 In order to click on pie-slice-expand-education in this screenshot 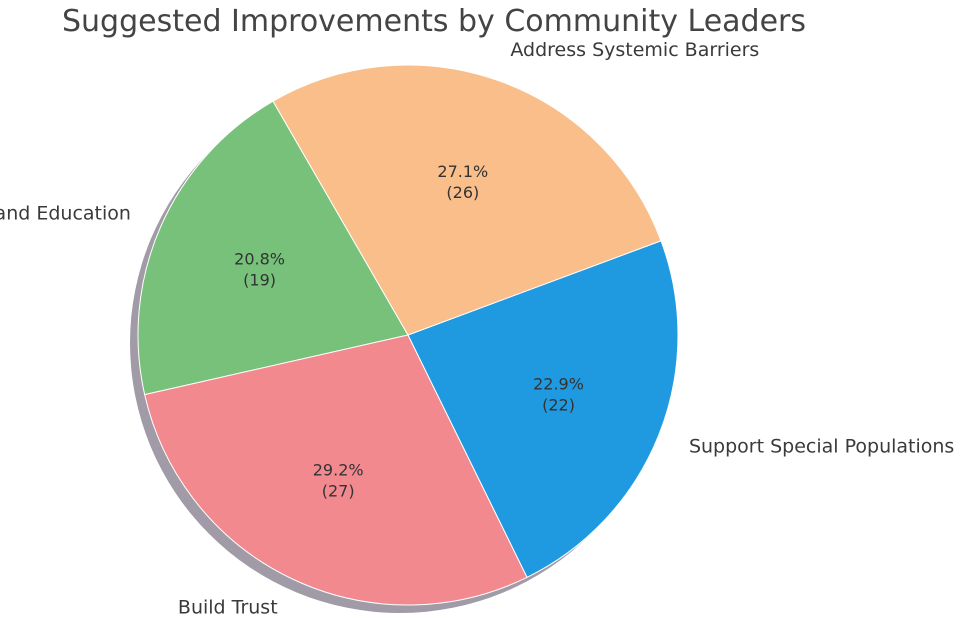, I will do `click(273, 248)`.